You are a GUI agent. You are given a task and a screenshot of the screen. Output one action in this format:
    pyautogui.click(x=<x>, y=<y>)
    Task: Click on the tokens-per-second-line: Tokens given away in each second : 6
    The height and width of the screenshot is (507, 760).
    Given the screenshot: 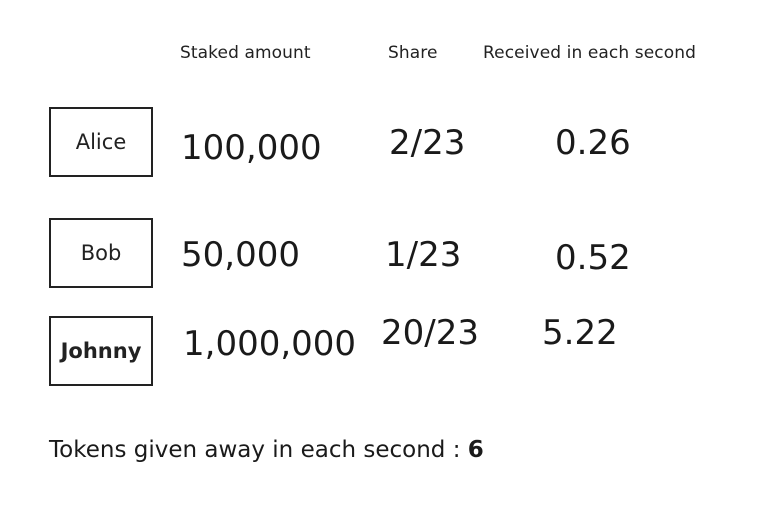 What is the action you would take?
    pyautogui.click(x=266, y=450)
    